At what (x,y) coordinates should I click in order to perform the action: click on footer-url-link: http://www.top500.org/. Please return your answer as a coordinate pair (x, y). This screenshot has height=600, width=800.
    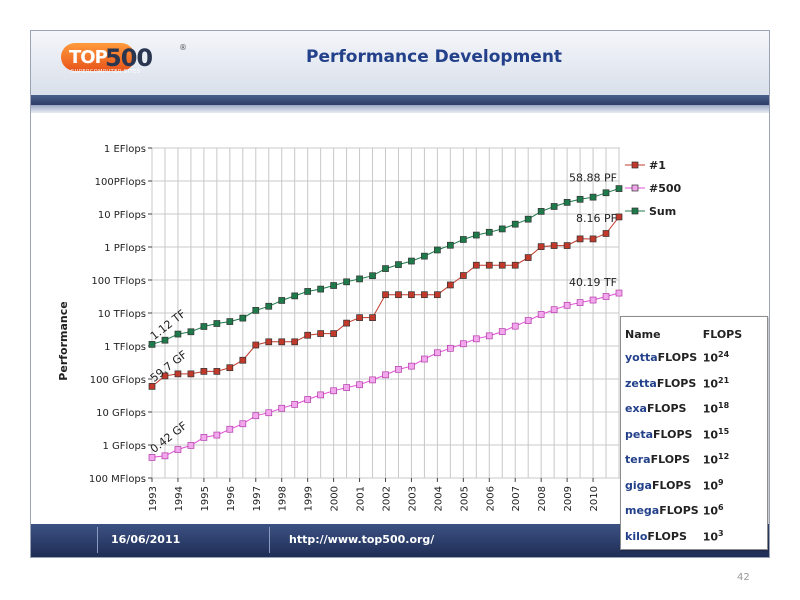
    Looking at the image, I should click on (362, 539).